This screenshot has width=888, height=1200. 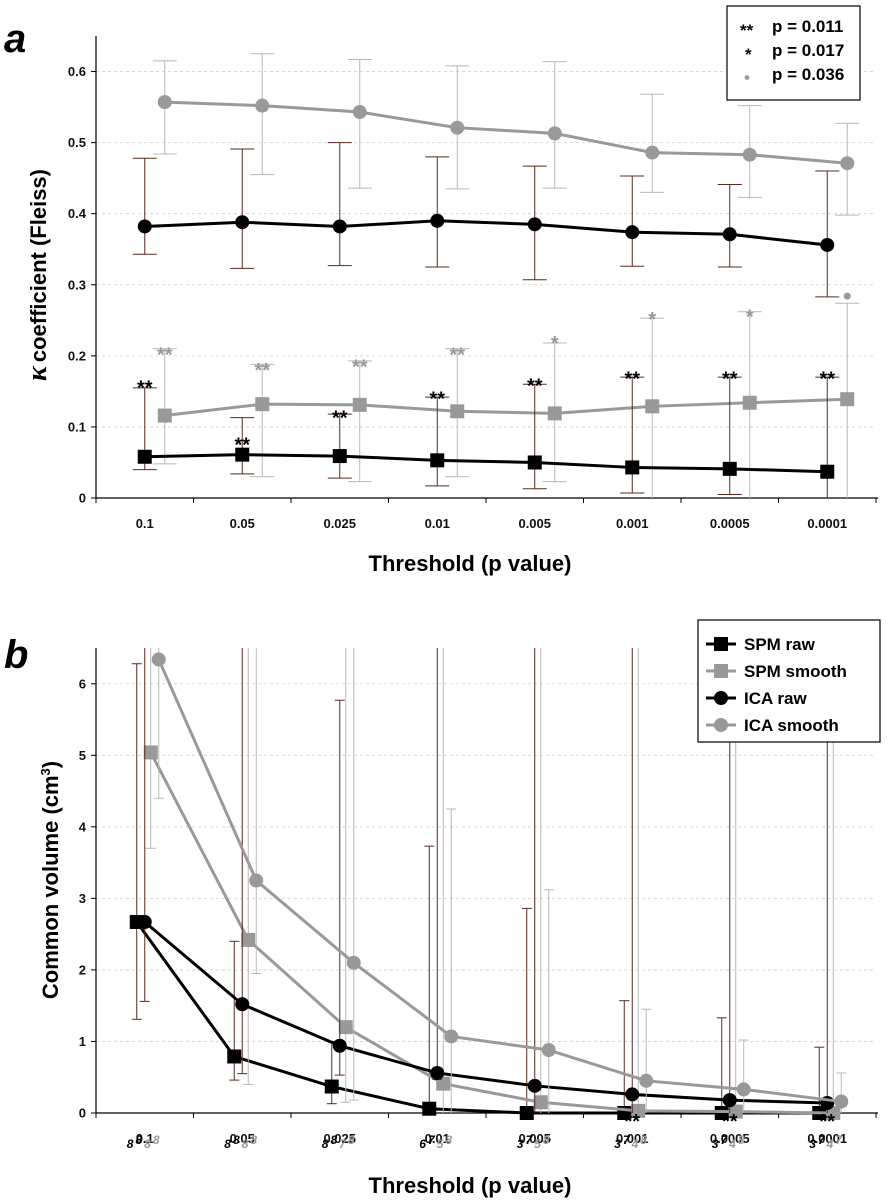 What do you see at coordinates (77, 213) in the screenshot?
I see `y-tick-label: 0.4` at bounding box center [77, 213].